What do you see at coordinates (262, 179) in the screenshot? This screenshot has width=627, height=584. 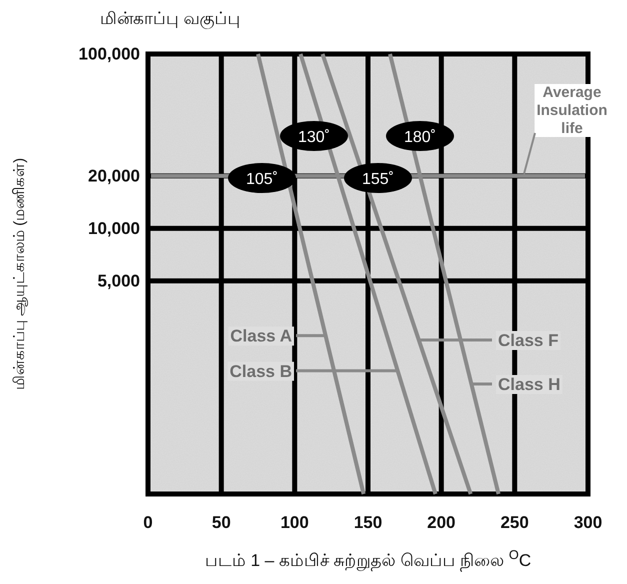 I see `annotation: 105˚` at bounding box center [262, 179].